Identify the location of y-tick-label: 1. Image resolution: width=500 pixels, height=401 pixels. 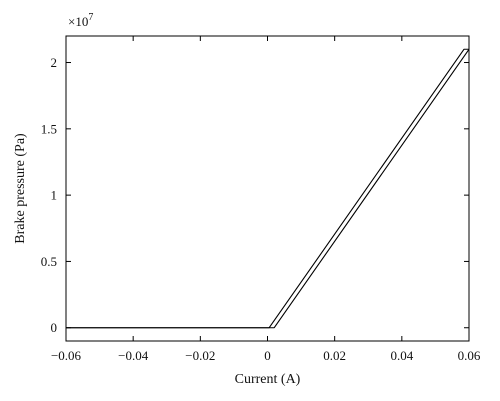
(54, 195).